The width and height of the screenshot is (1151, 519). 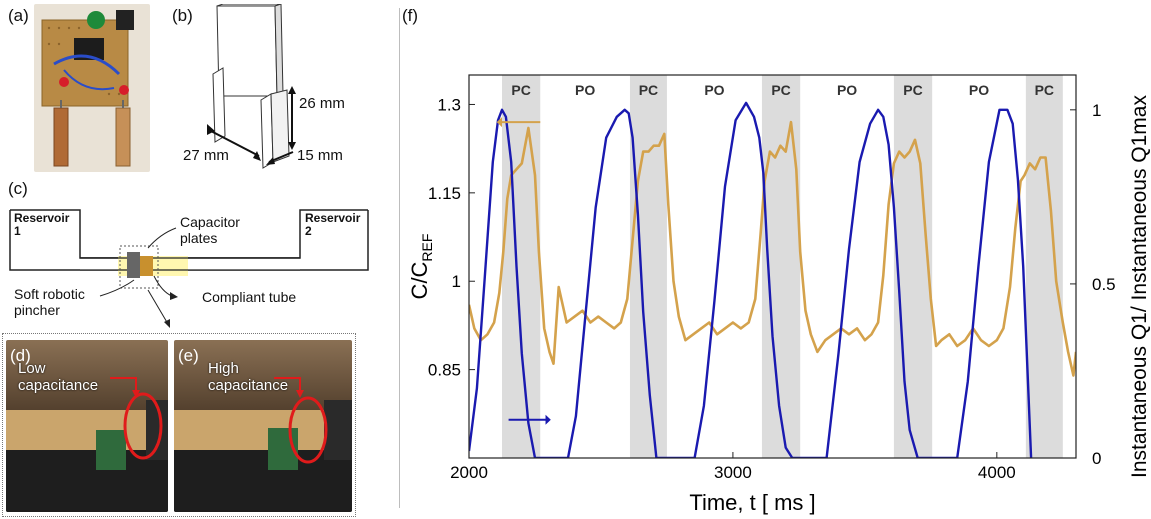 What do you see at coordinates (49, 302) in the screenshot?
I see `soft-robotic-pincher-label: Soft robotic pincher` at bounding box center [49, 302].